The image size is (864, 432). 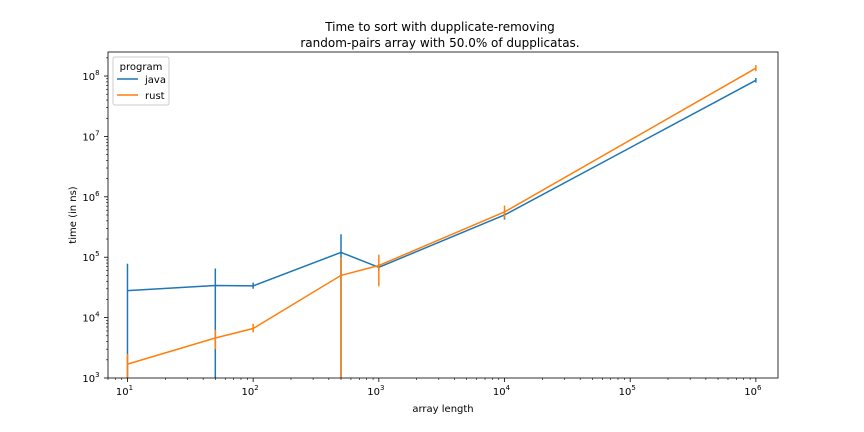 What do you see at coordinates (91, 318) in the screenshot?
I see `y-tick-label-1: 10⁴` at bounding box center [91, 318].